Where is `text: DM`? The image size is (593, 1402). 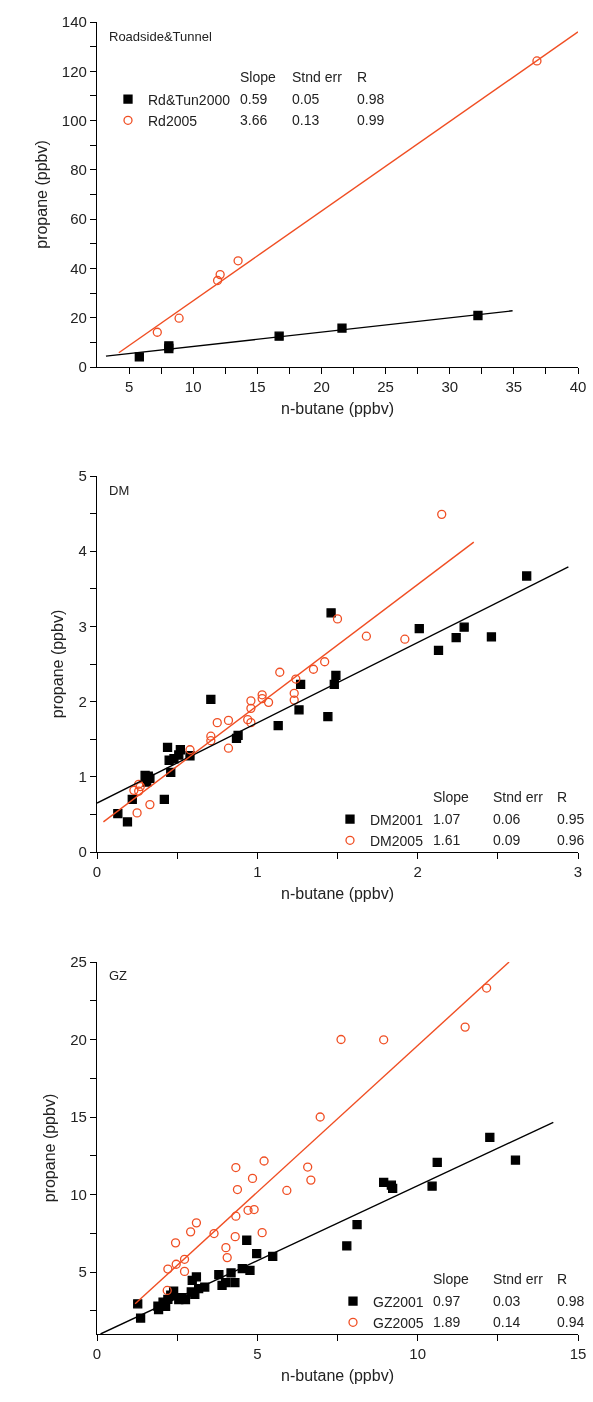
text: DM is located at coordinates (119, 490).